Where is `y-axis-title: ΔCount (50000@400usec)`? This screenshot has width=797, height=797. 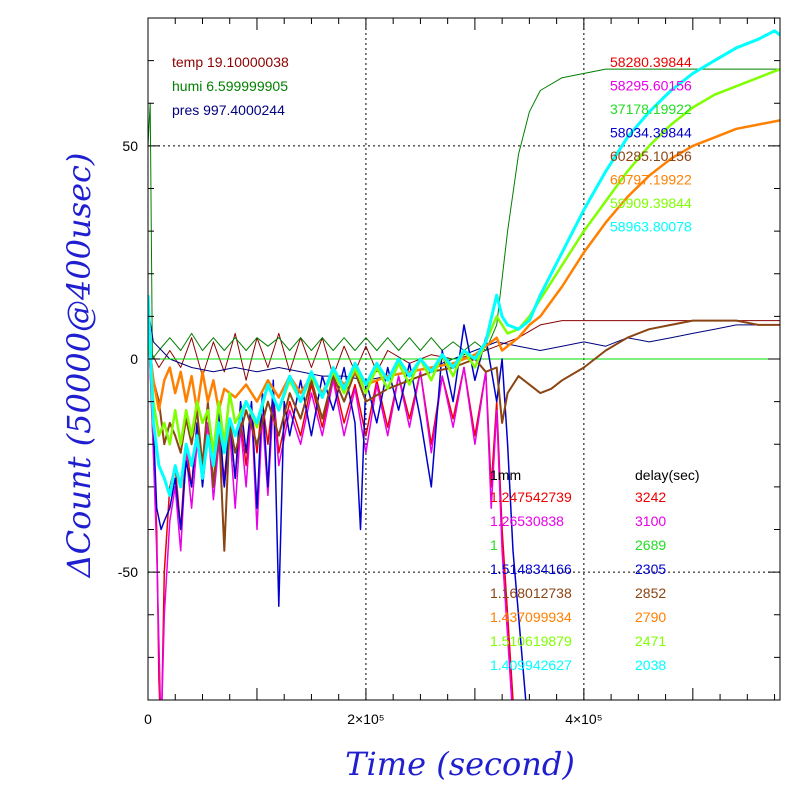 y-axis-title: ΔCount (50000@400usec) is located at coordinates (79, 366).